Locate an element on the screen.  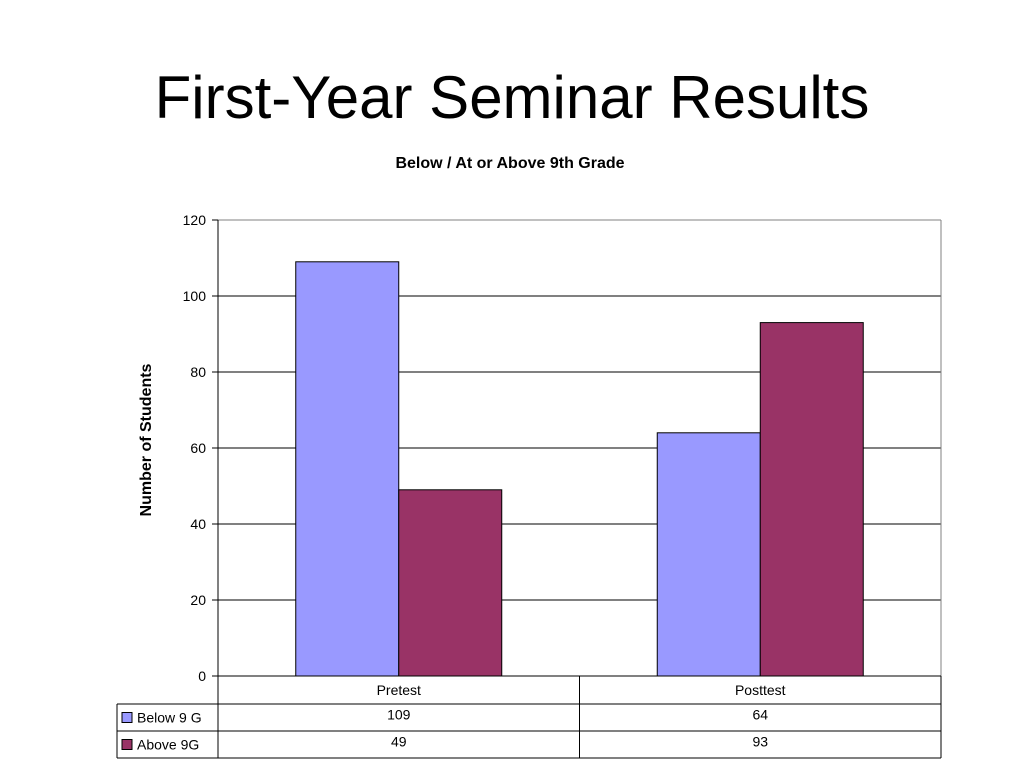
table-category-header: Posttest is located at coordinates (760, 690).